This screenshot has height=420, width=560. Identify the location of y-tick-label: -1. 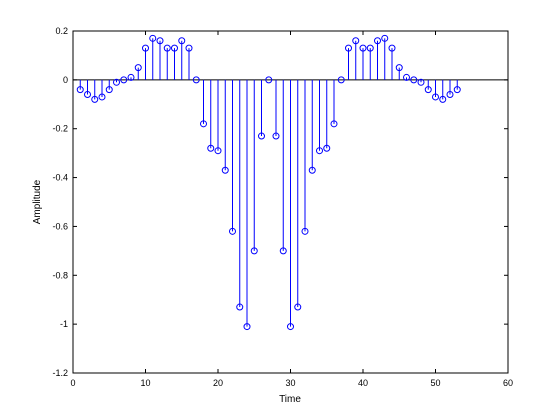
(64, 324).